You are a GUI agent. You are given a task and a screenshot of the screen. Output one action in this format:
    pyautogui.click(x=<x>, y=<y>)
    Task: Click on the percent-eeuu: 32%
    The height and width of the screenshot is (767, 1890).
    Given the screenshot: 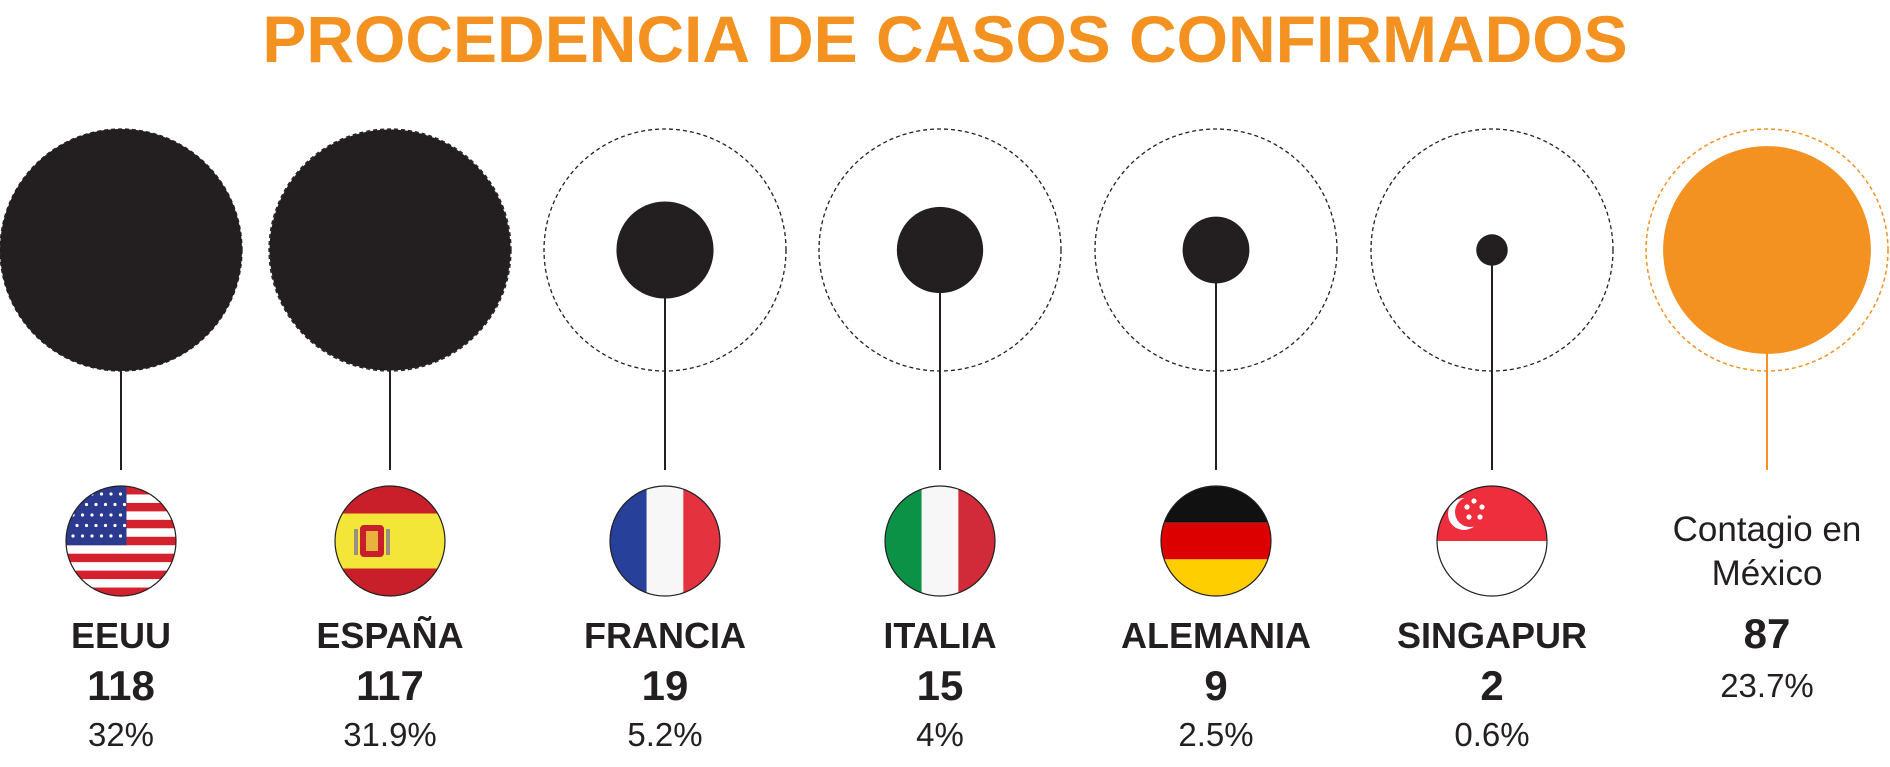 What is the action you would take?
    pyautogui.click(x=121, y=734)
    